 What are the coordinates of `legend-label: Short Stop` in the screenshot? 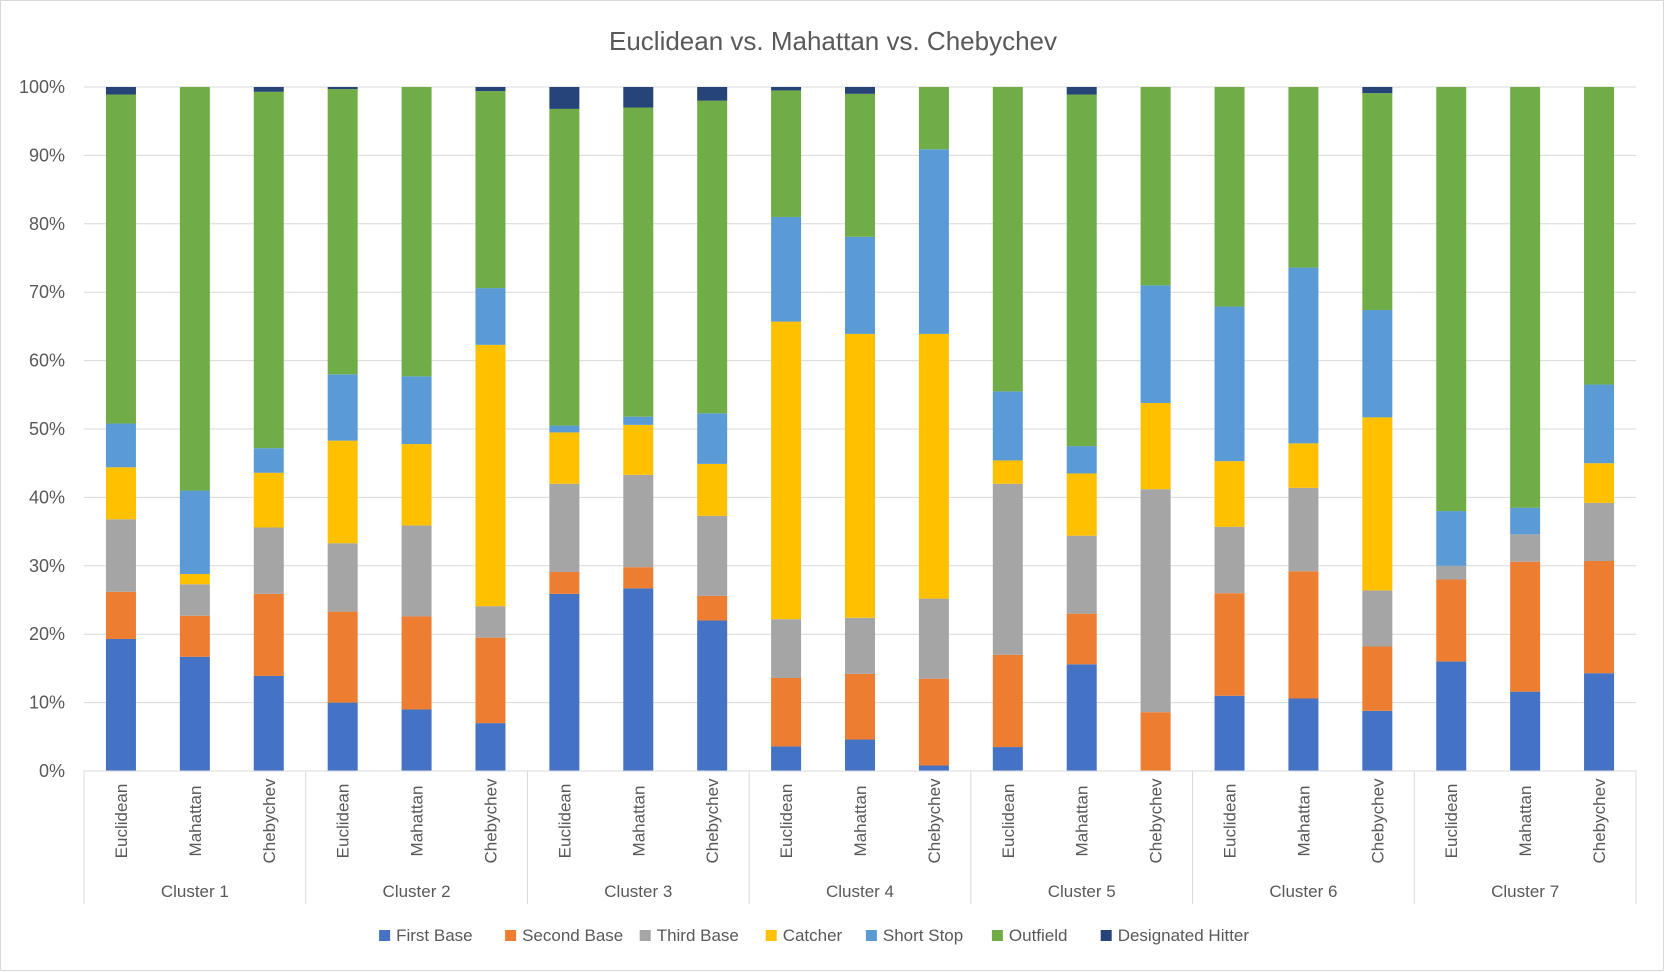 It's located at (923, 935).